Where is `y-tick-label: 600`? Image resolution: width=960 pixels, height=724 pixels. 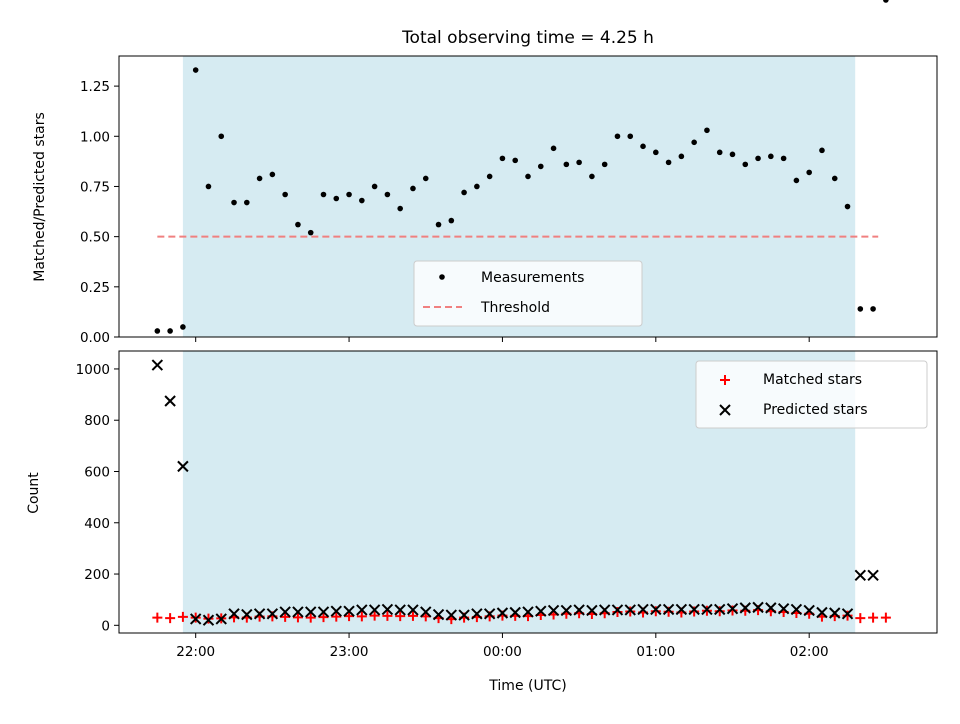
y-tick-label: 600 is located at coordinates (97, 472).